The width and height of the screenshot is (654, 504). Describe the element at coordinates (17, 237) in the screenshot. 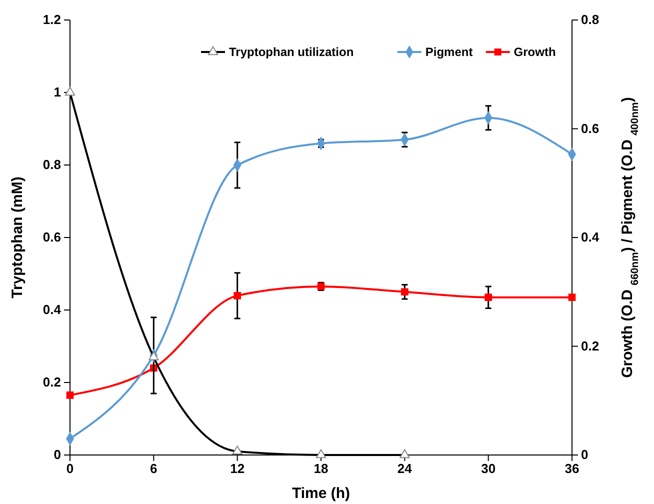

I see `y-axis-title: Tryptophan (mM)` at that location.